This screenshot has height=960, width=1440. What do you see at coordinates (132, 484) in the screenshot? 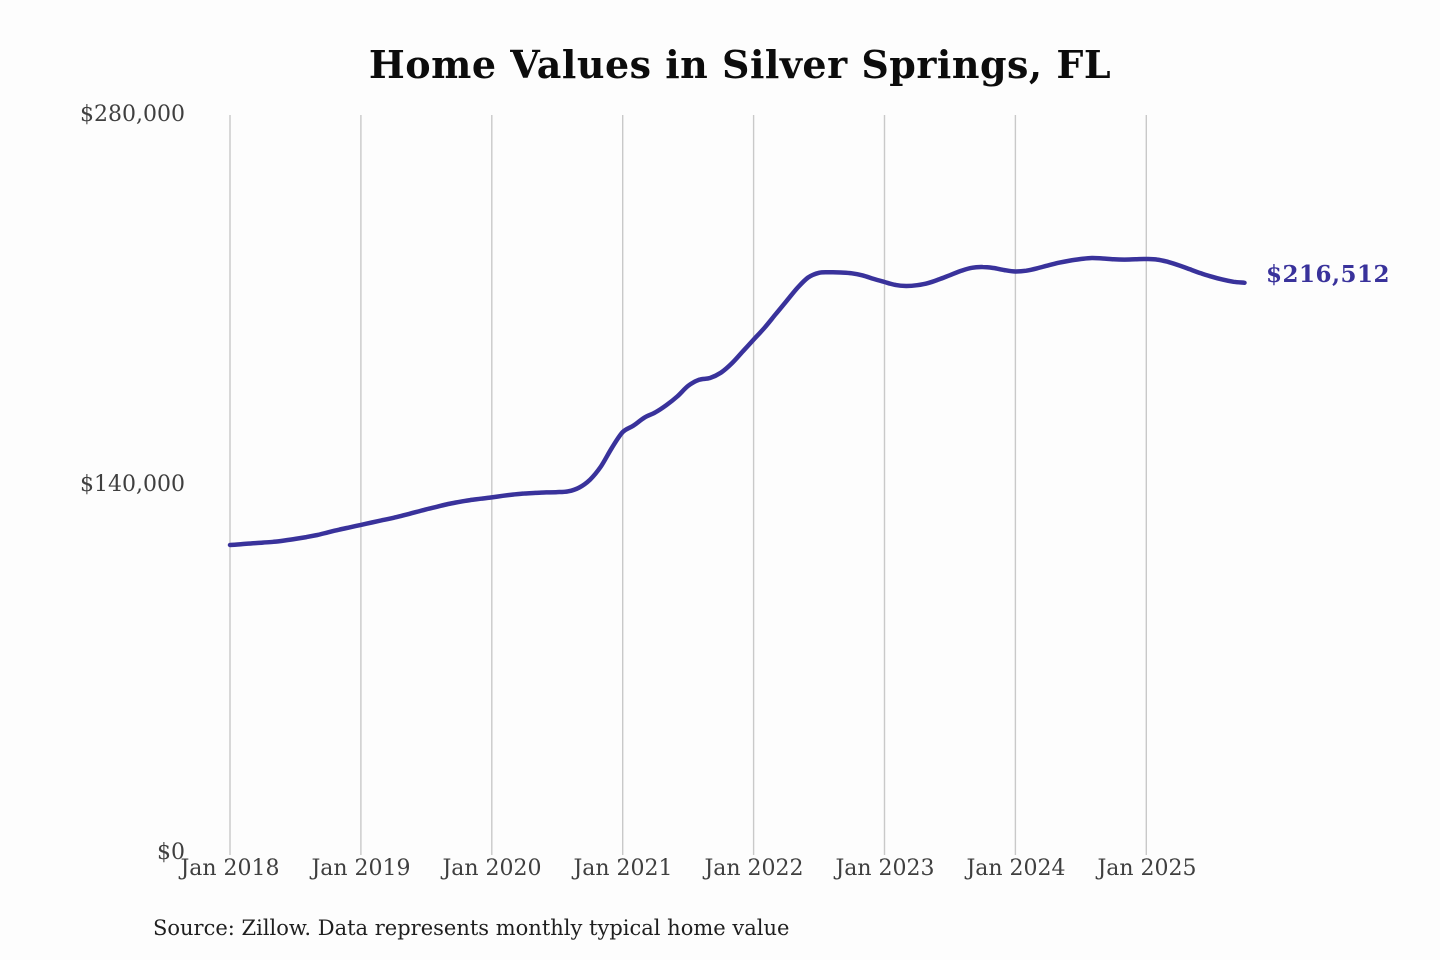
I see `y-tick-label-140000: $140,000` at bounding box center [132, 484].